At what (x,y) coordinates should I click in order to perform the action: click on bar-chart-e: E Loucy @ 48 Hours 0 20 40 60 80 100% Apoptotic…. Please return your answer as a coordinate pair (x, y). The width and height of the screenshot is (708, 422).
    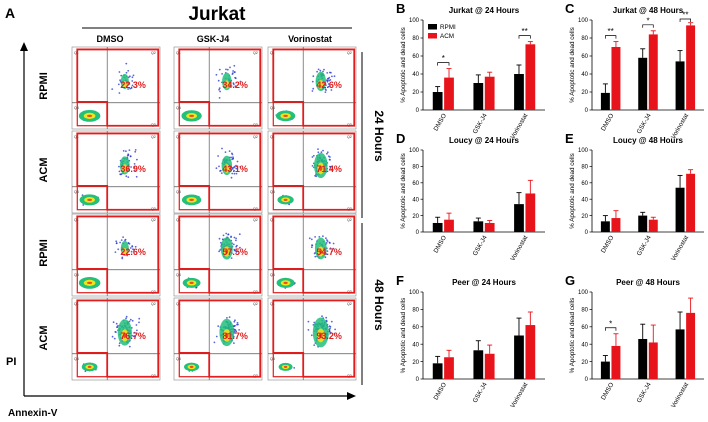
    Looking at the image, I should click on (634, 196).